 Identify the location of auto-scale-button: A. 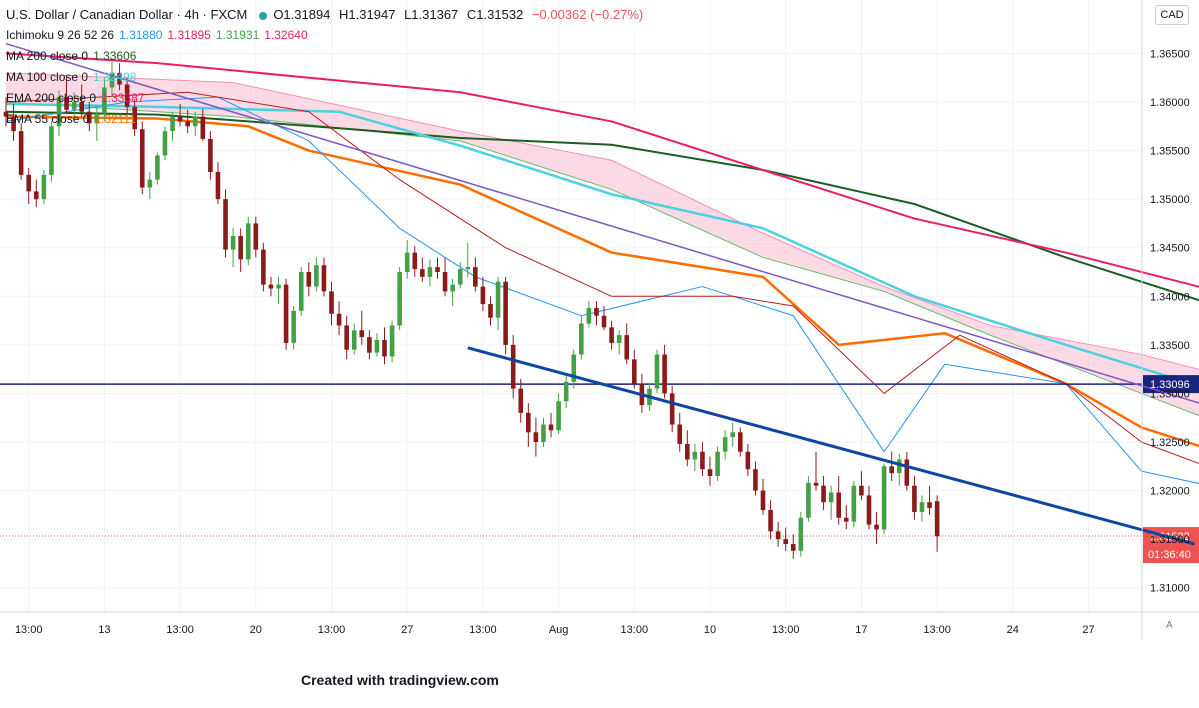
(1169, 625).